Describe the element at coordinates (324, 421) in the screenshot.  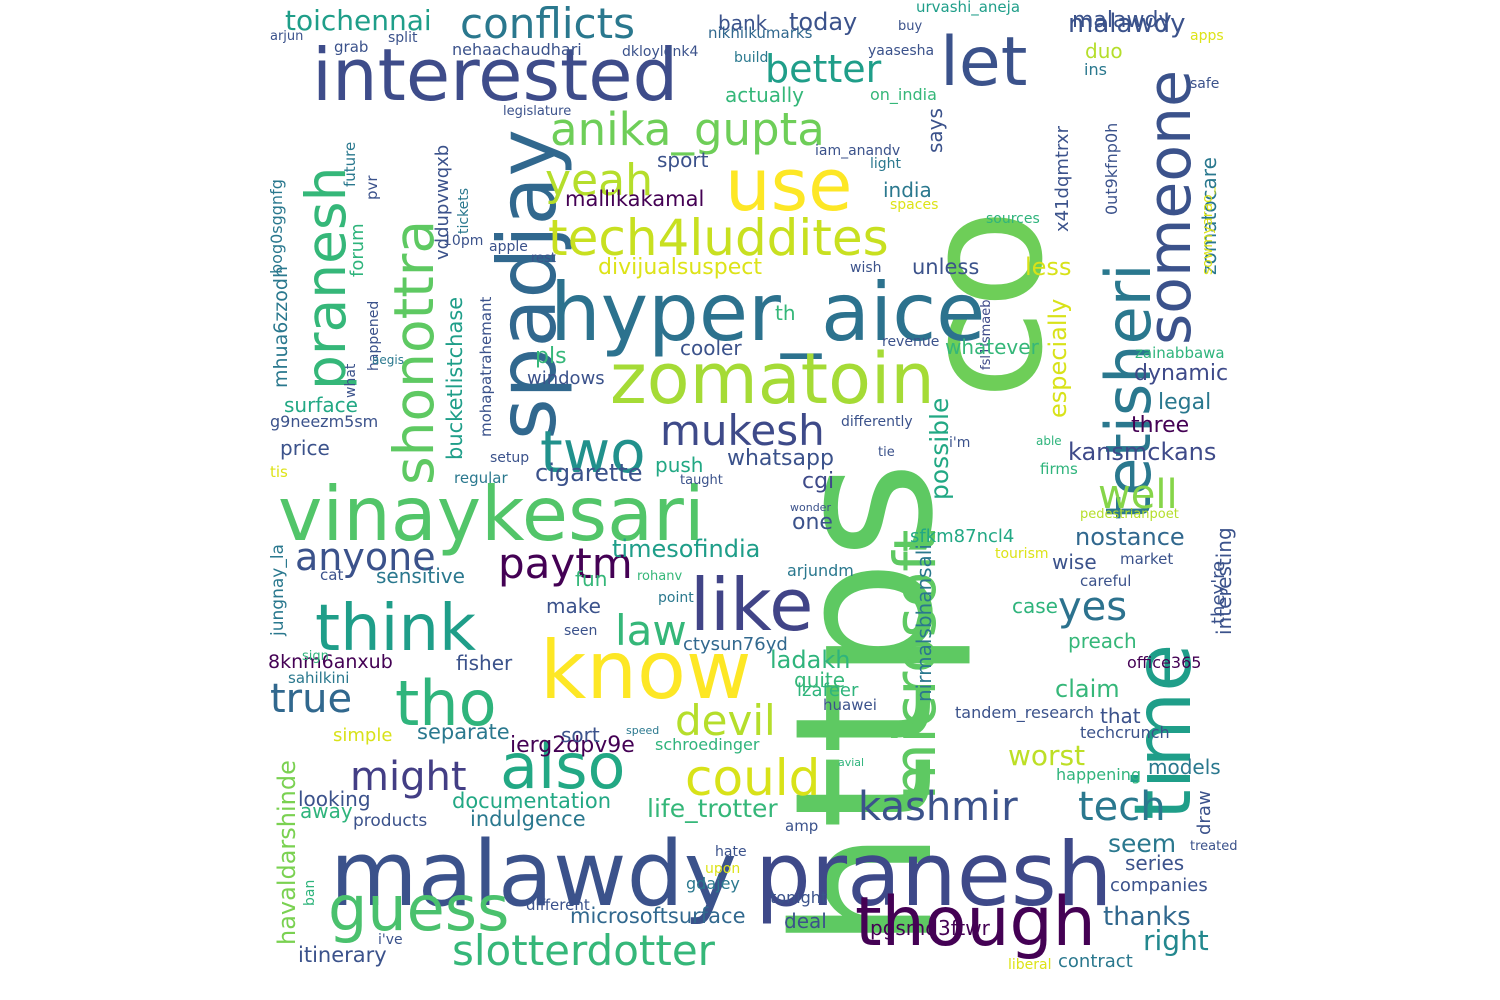
I see `cloud-word: g9neezm5sm` at that location.